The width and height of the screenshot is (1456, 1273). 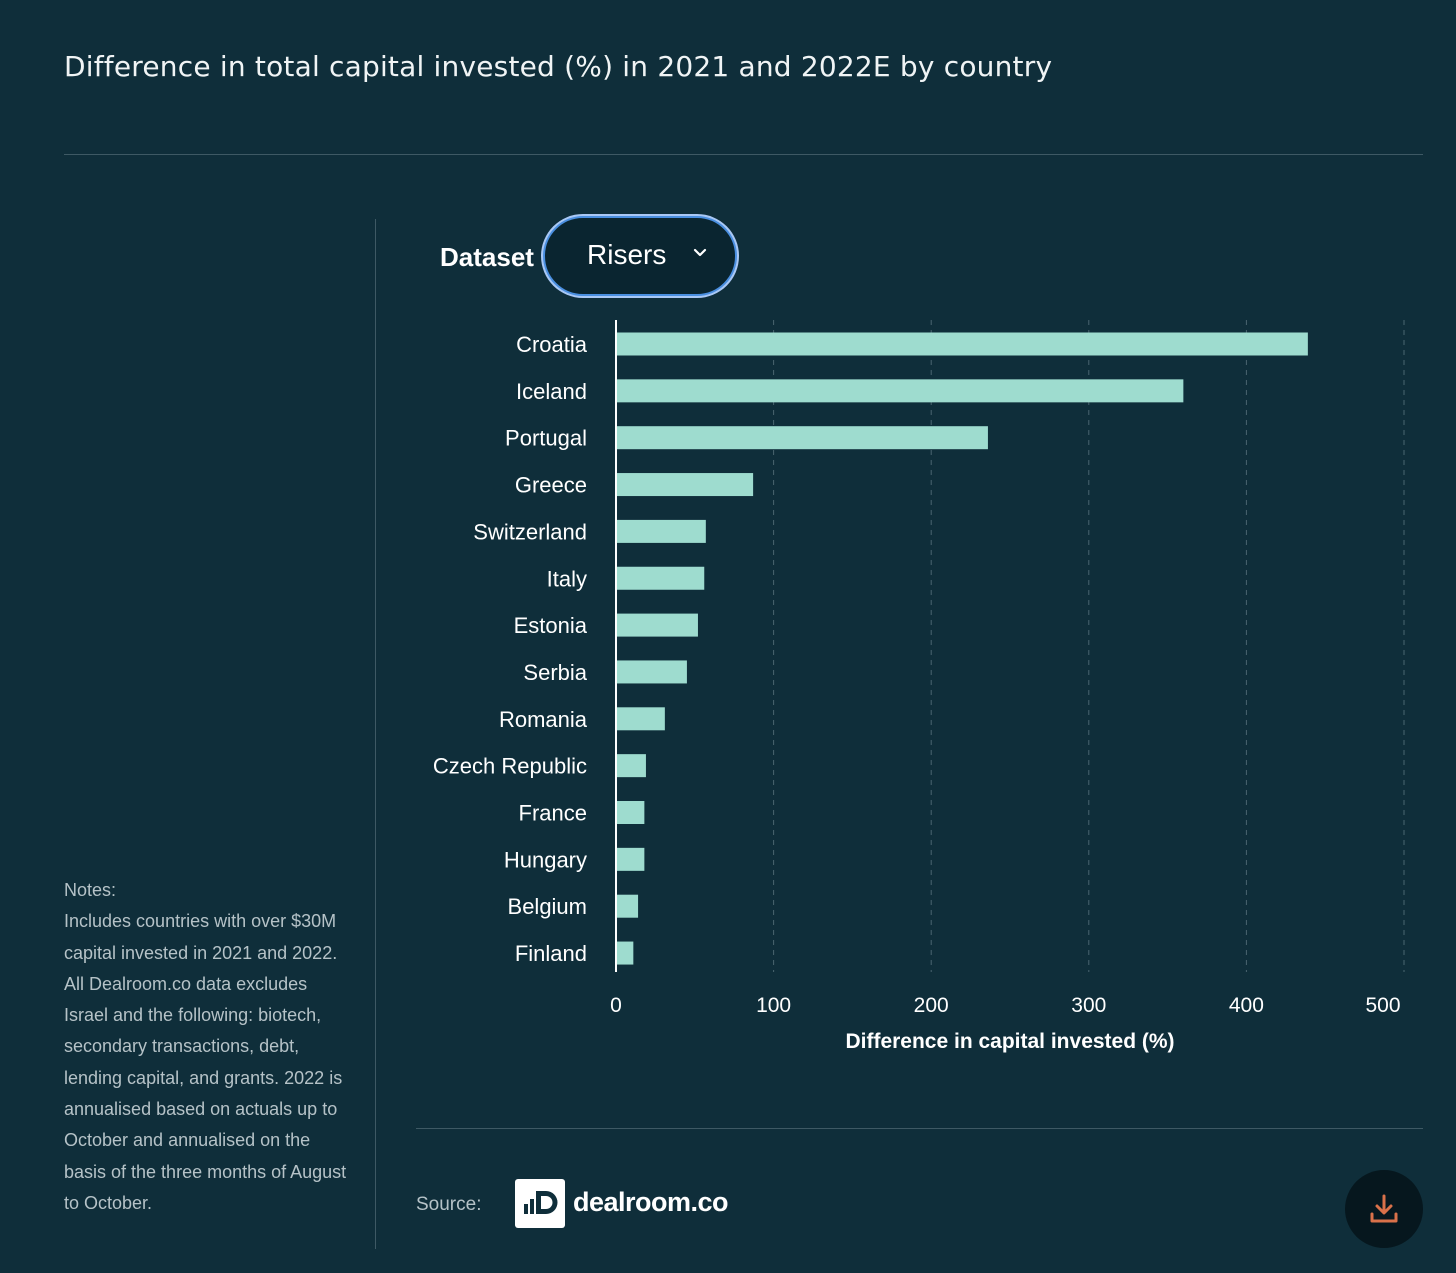 I want to click on x-tick-label: 100, so click(x=773, y=1005).